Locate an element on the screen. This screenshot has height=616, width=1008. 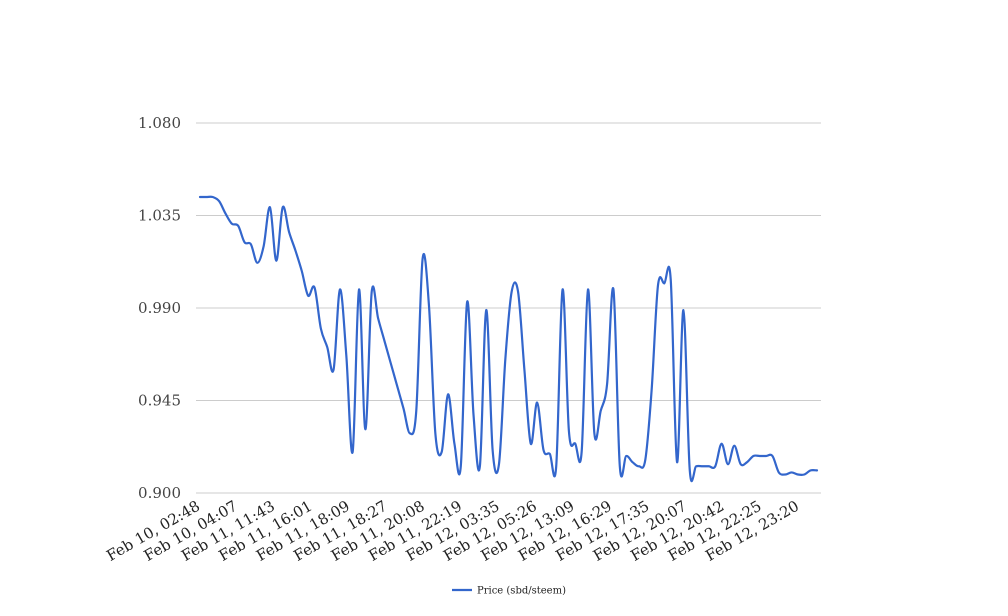
y-tick-label: 0.900 is located at coordinates (159, 493).